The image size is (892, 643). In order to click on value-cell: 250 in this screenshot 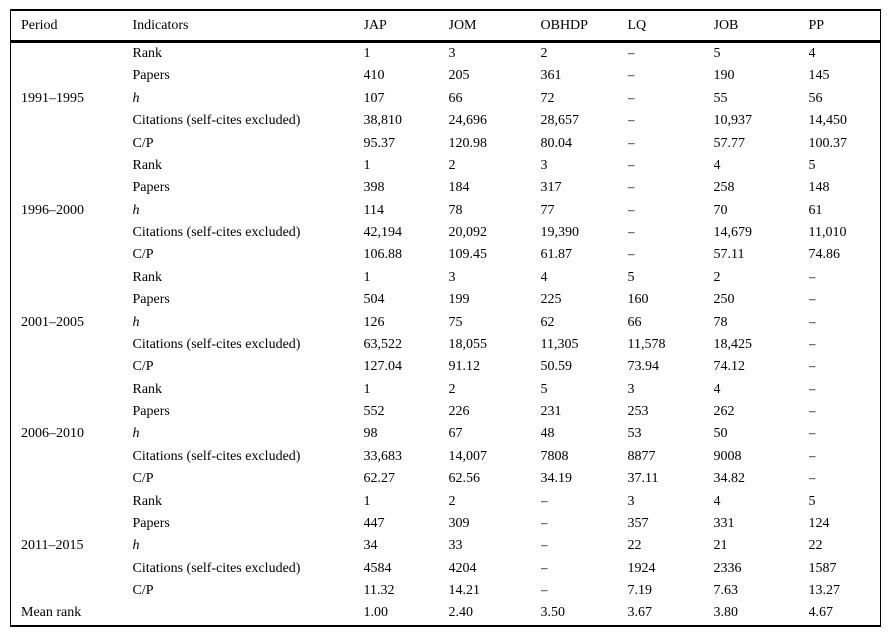, I will do `click(724, 300)`.